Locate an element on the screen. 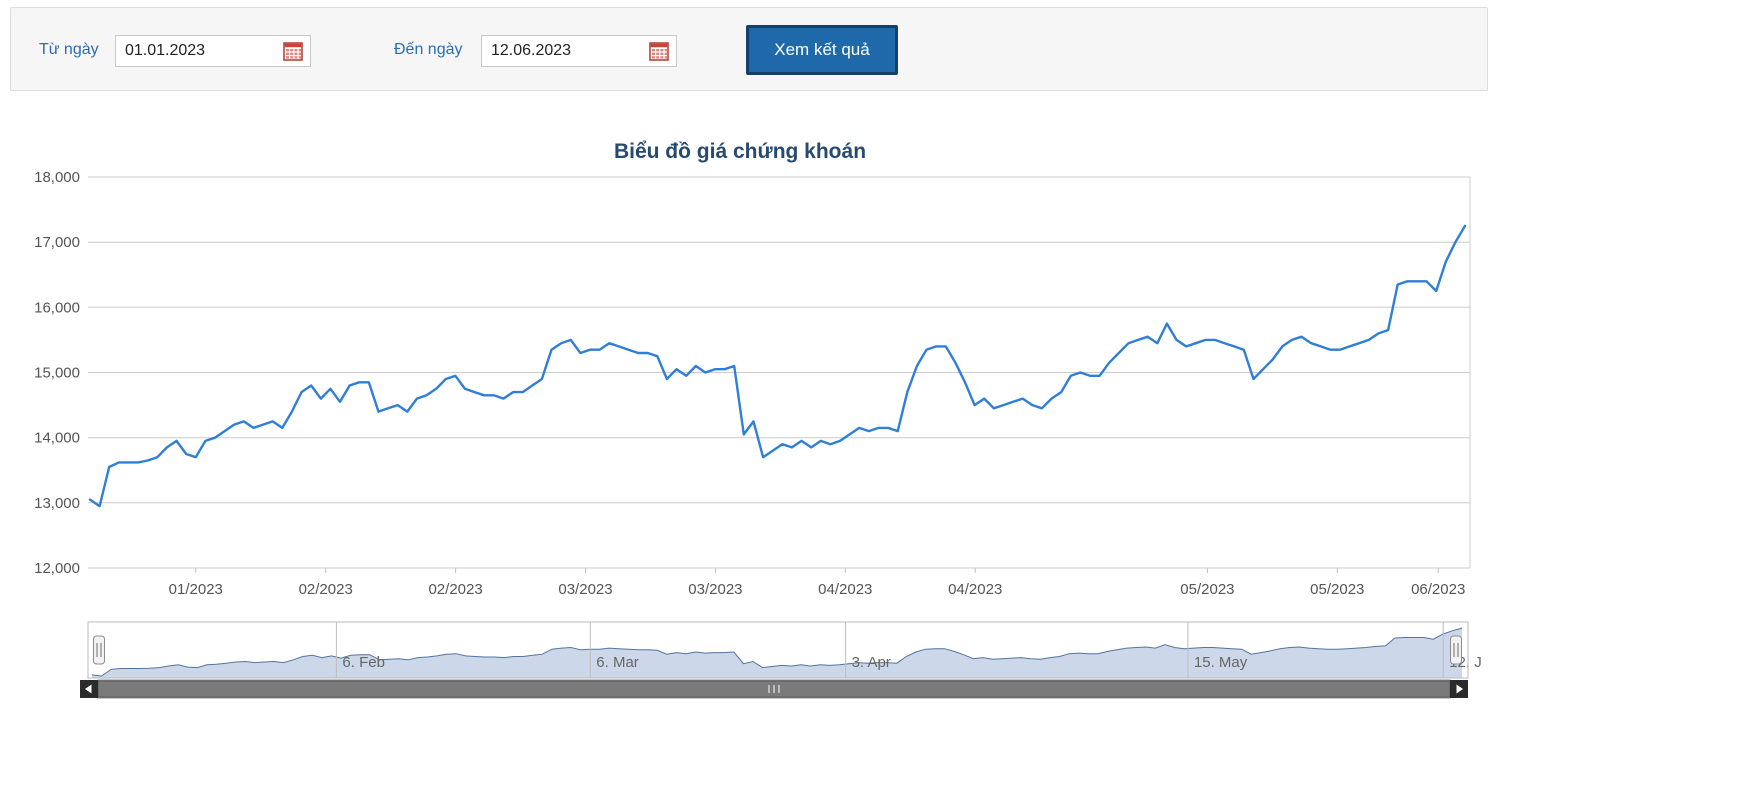 The width and height of the screenshot is (1757, 808). to-date-field is located at coordinates (579, 51).